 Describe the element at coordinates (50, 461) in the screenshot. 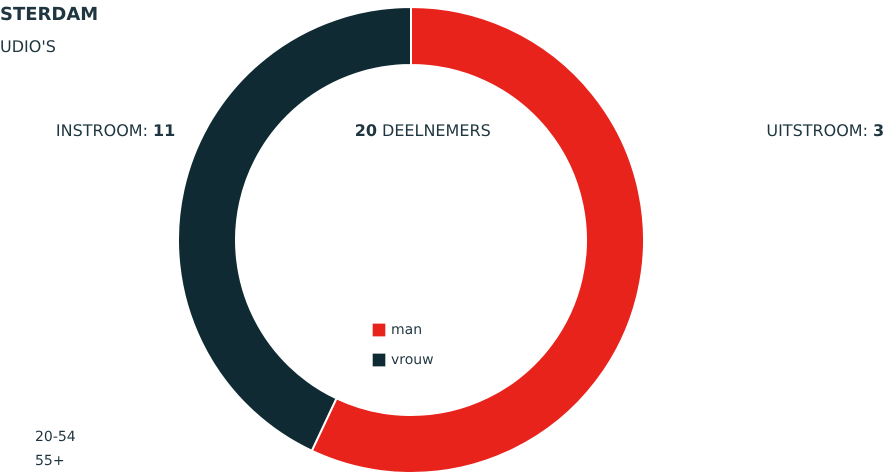

I see `text: 55+` at that location.